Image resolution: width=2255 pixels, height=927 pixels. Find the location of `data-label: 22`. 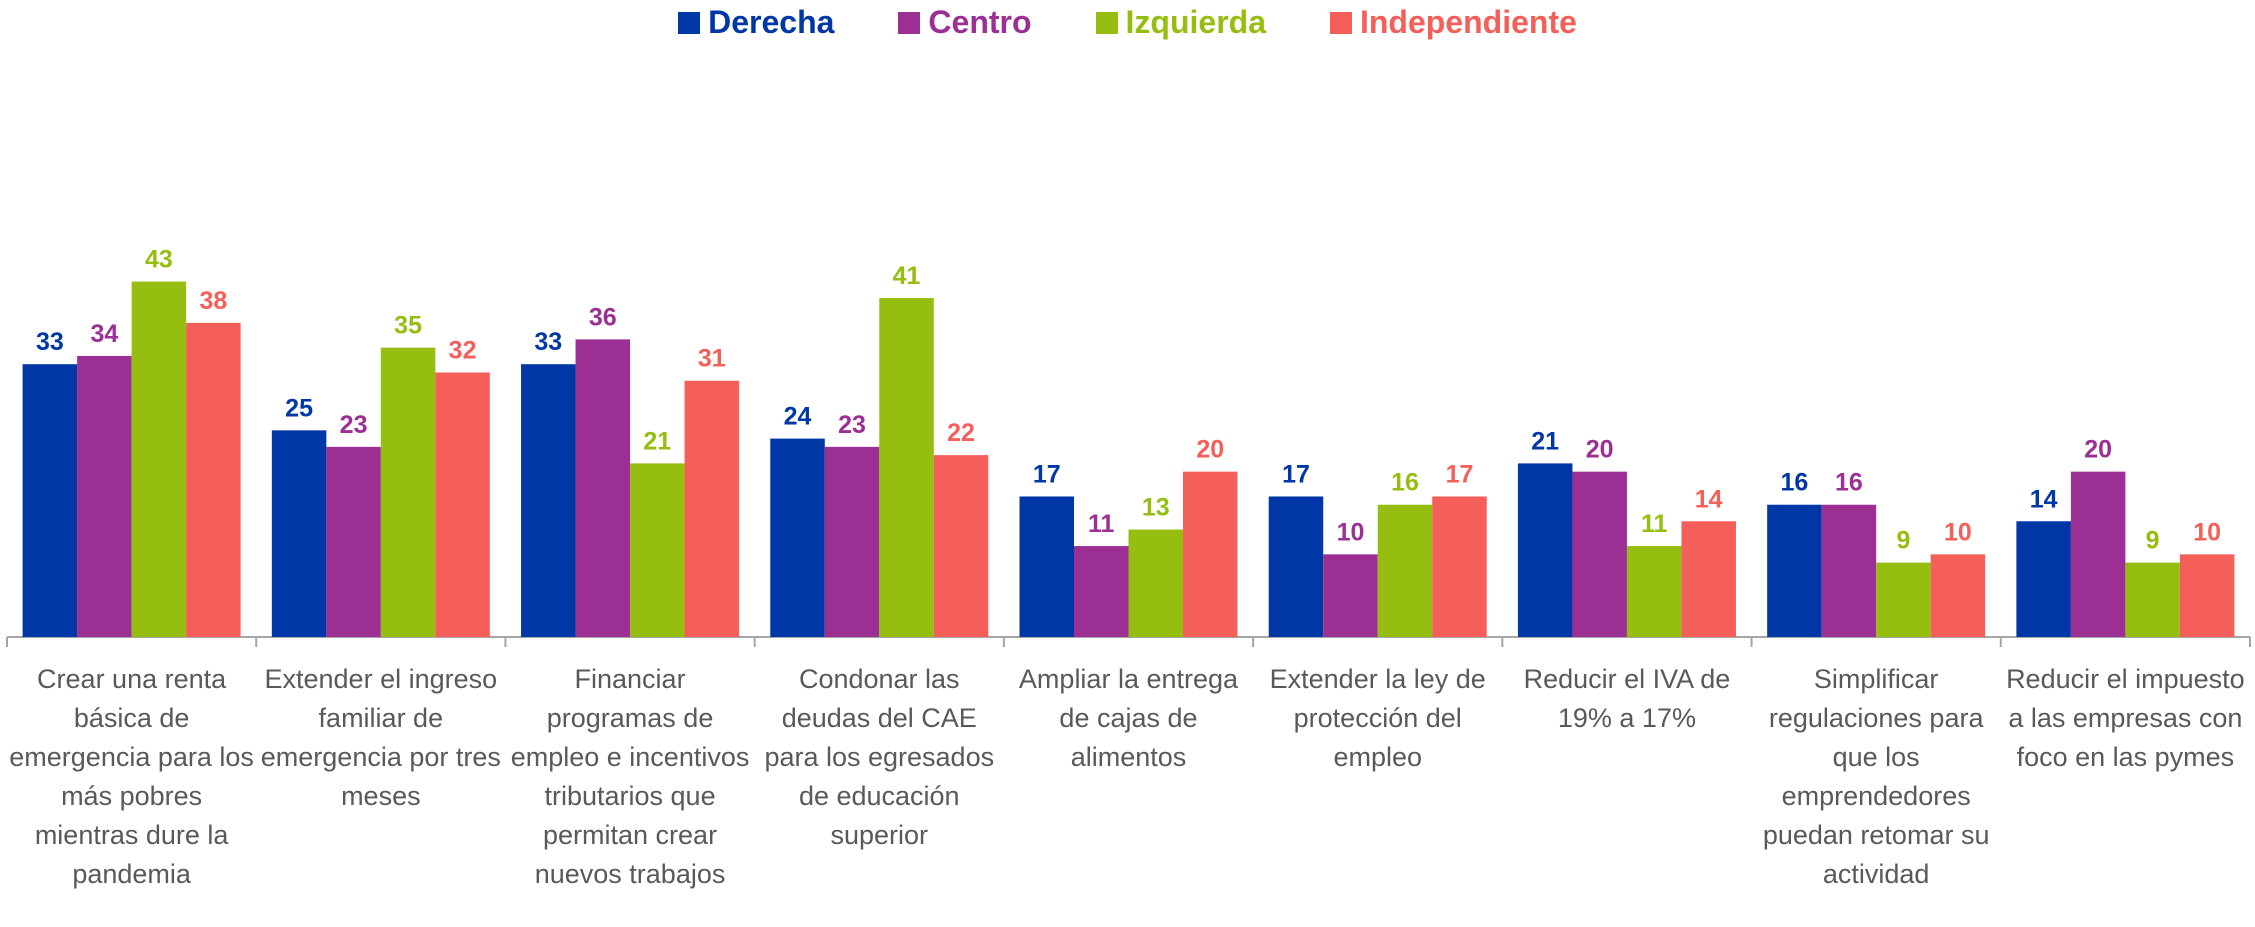

data-label: 22 is located at coordinates (961, 433).